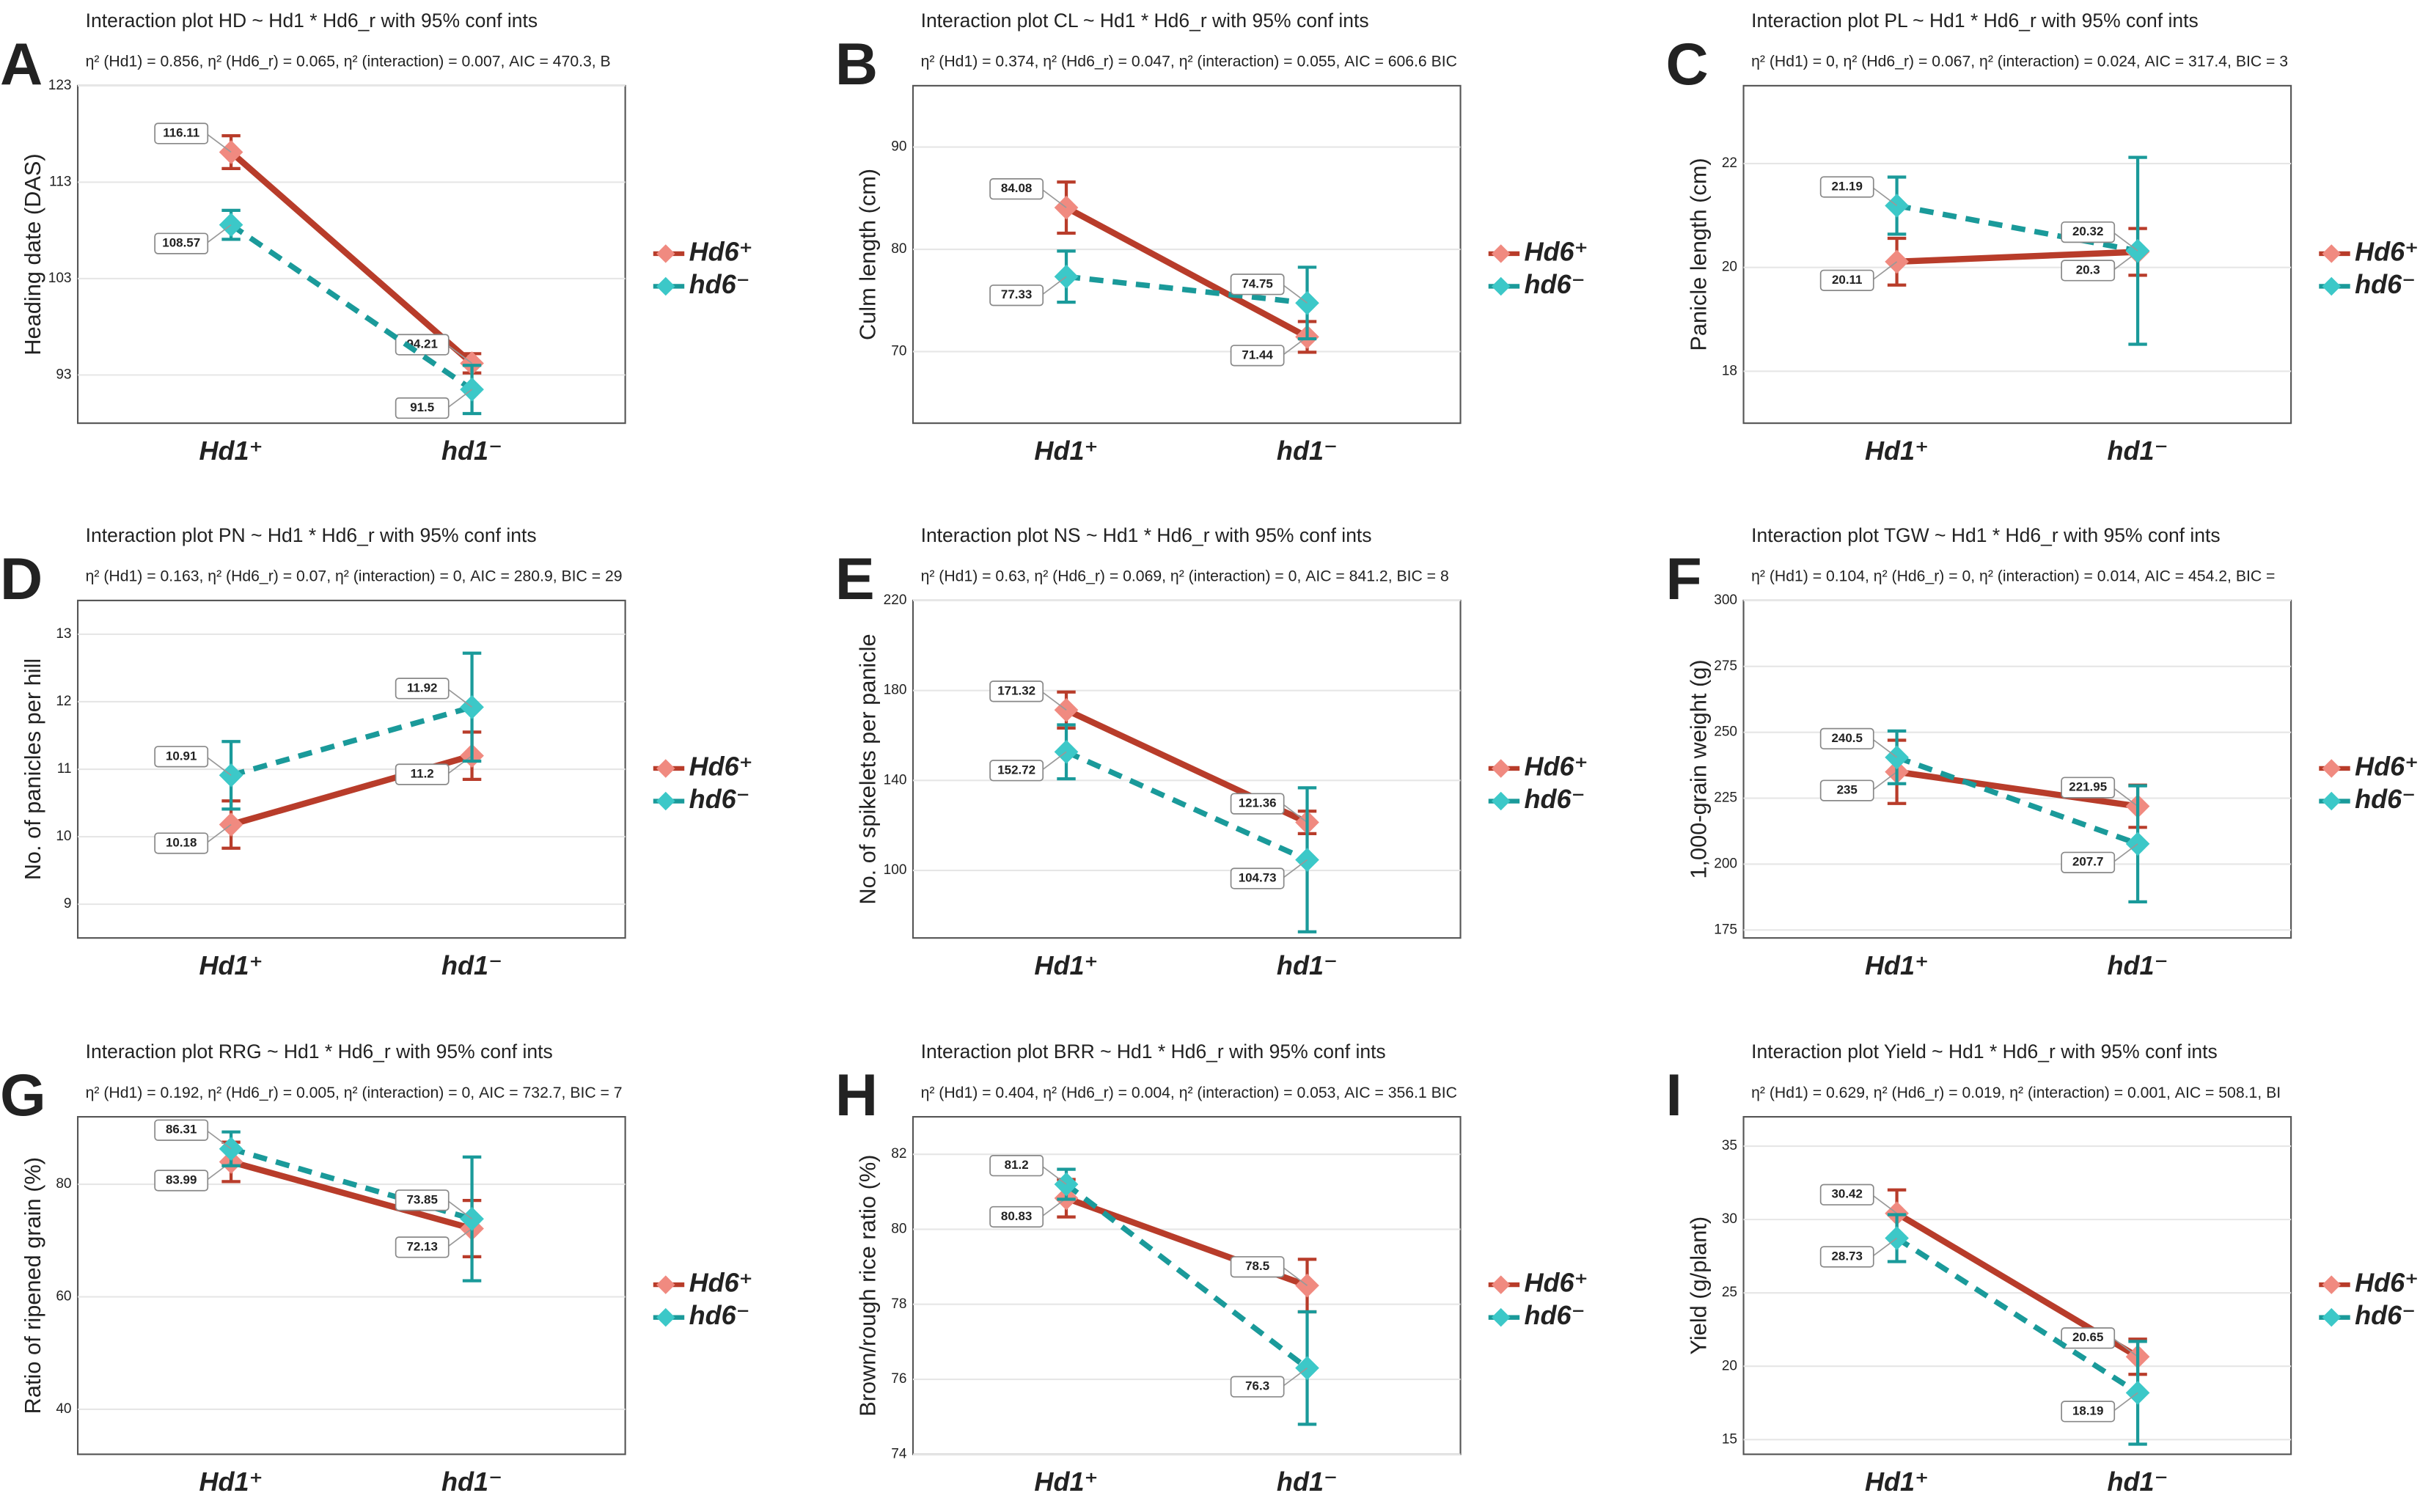 The height and width of the screenshot is (1512, 2431). I want to click on panel-letter: A, so click(21, 65).